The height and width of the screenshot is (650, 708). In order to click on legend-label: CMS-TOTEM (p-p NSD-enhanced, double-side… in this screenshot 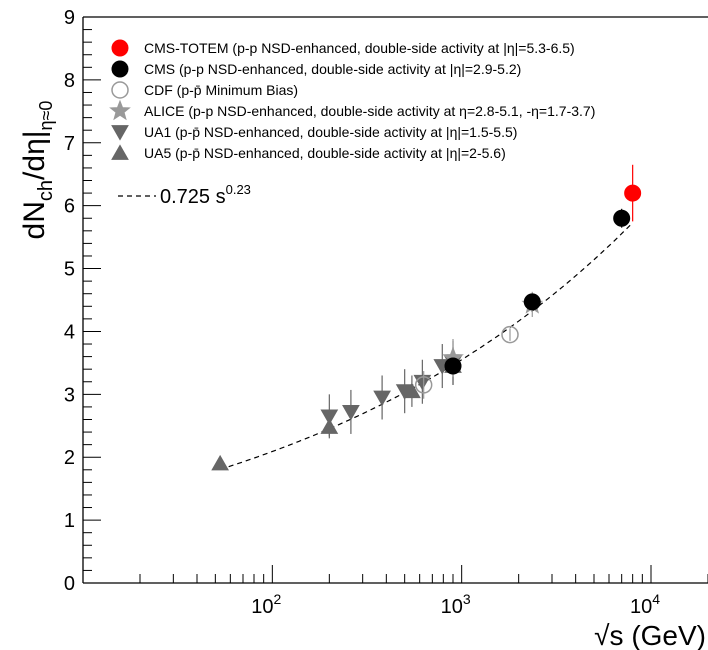, I will do `click(359, 48)`.